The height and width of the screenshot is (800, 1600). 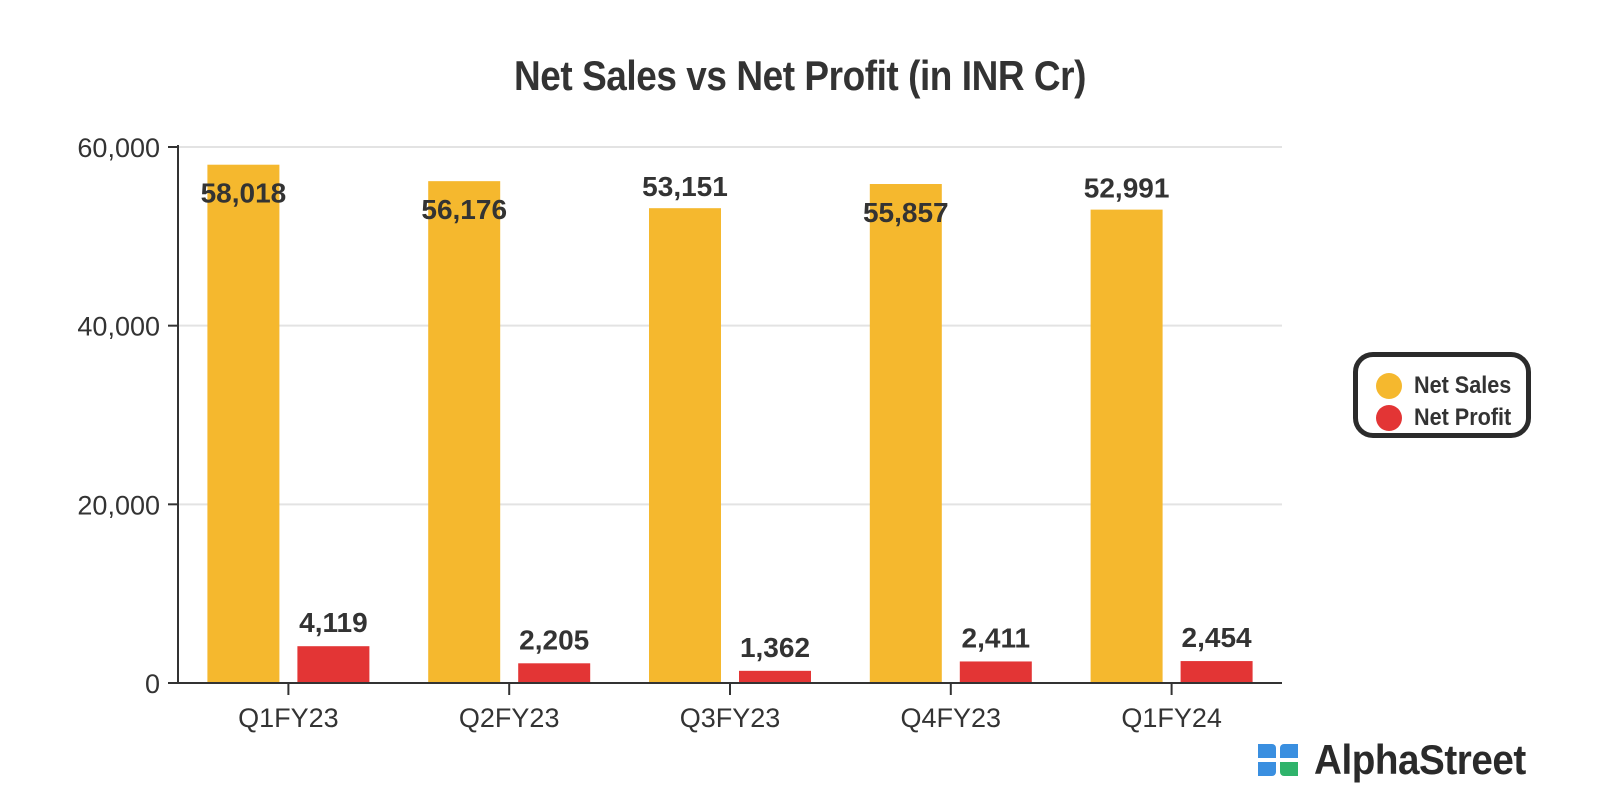 I want to click on x-tick-label: Q1FY23, so click(x=288, y=718).